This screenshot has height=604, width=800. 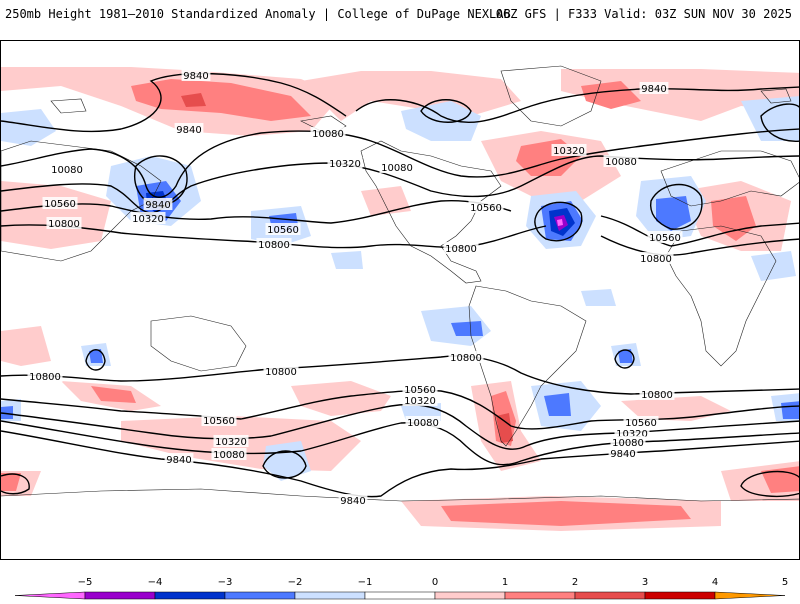 I want to click on north-america-coast, so click(x=431, y=212).